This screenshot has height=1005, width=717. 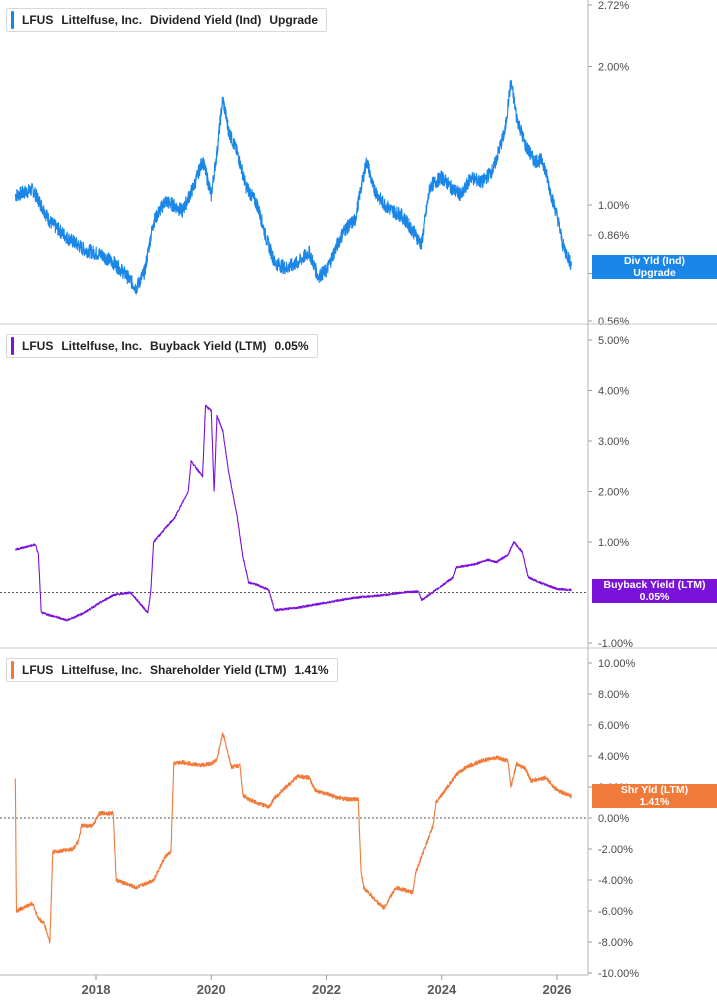 I want to click on flag-line1: Shr Yld (LTM), so click(x=654, y=790).